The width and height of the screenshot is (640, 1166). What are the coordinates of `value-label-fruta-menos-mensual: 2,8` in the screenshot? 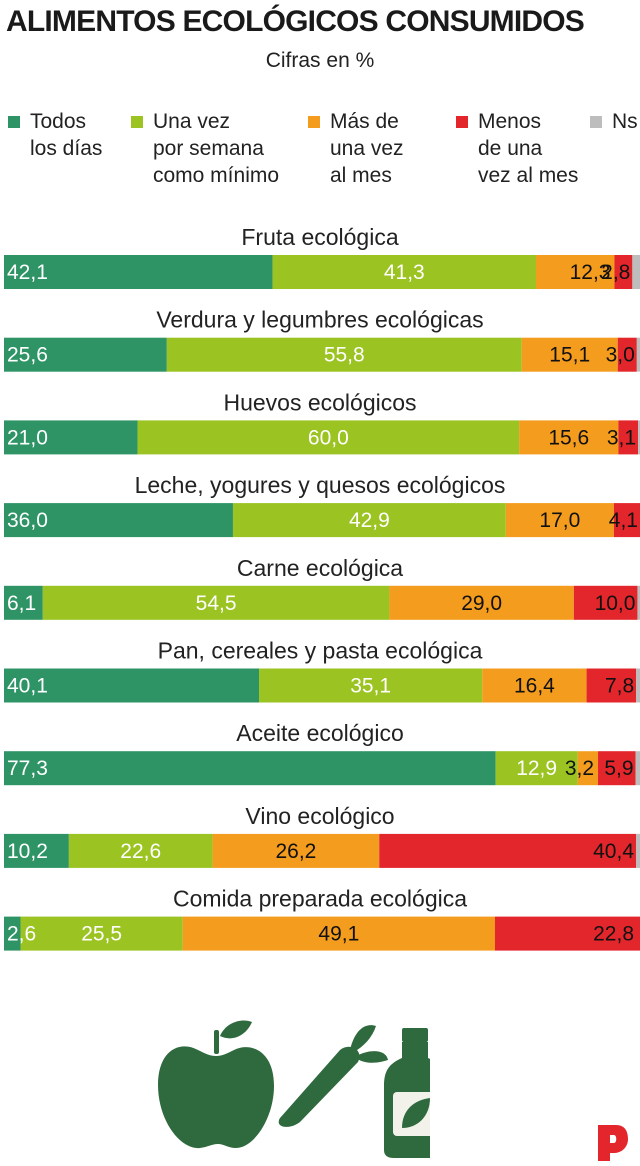 It's located at (615, 272).